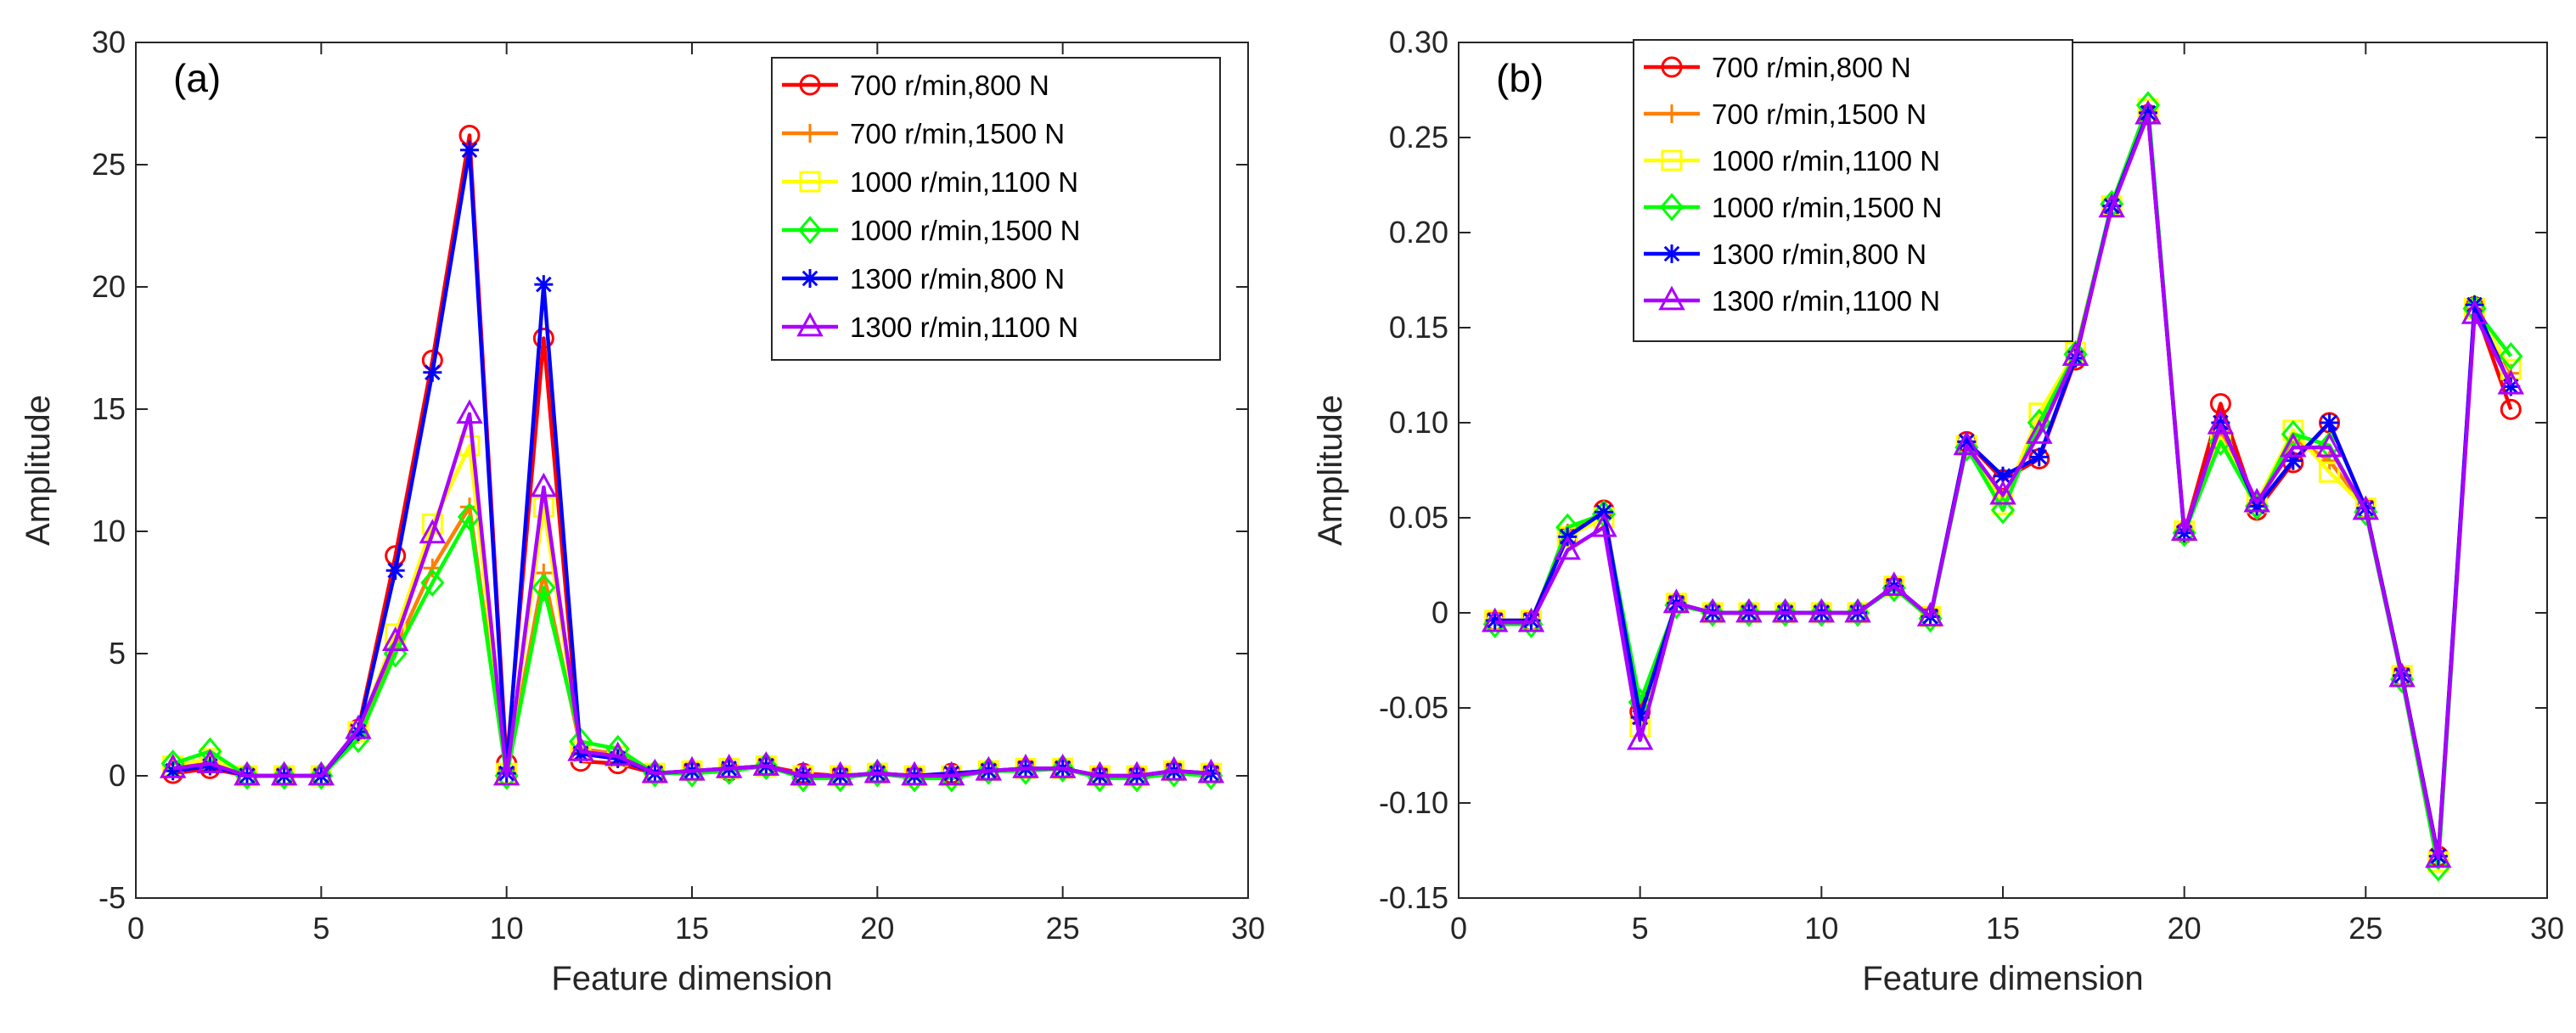  I want to click on legend-box, so click(996, 209).